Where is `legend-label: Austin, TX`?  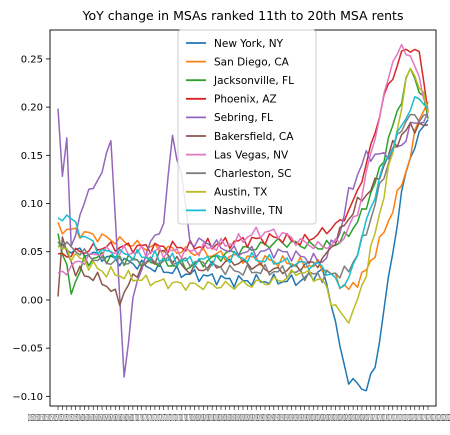
legend-label: Austin, TX is located at coordinates (240, 193).